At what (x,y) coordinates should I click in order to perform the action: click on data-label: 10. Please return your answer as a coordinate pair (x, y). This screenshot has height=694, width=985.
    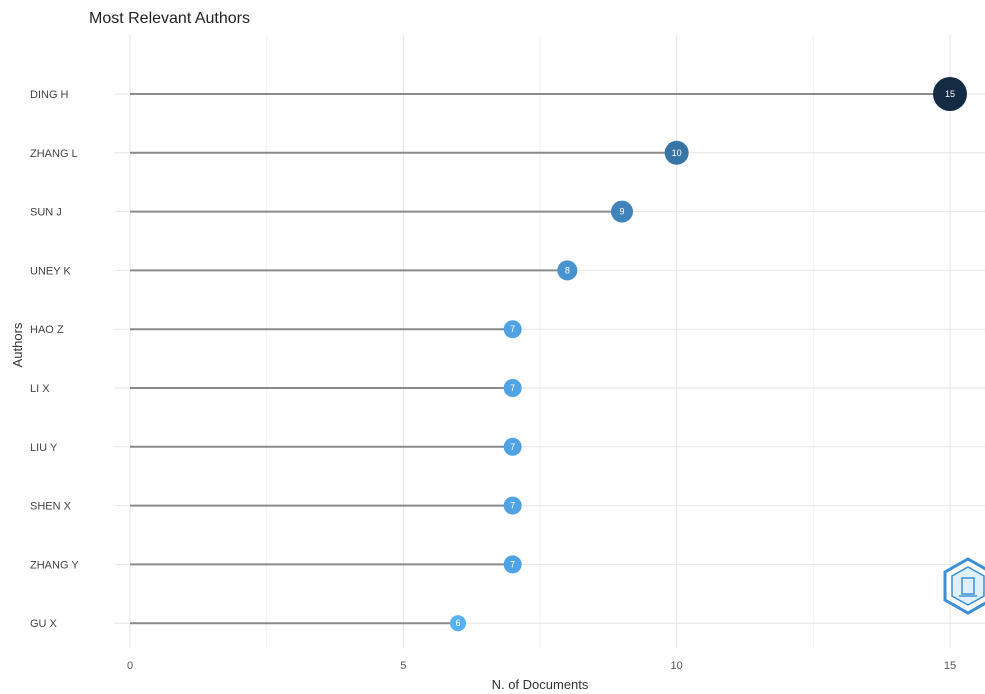
    Looking at the image, I should click on (677, 153).